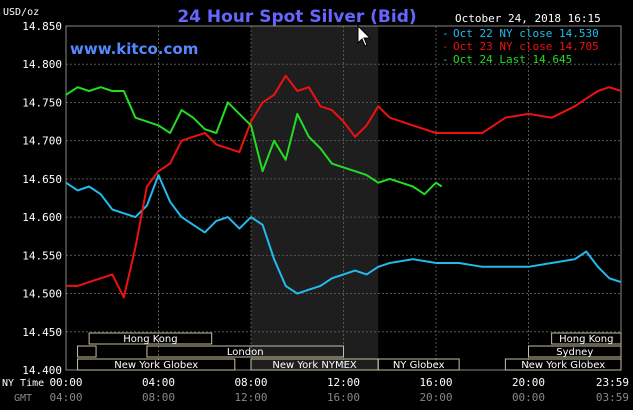 This screenshot has height=410, width=633. What do you see at coordinates (528, 397) in the screenshot?
I see `x-tick-label-gmt: 00:00` at bounding box center [528, 397].